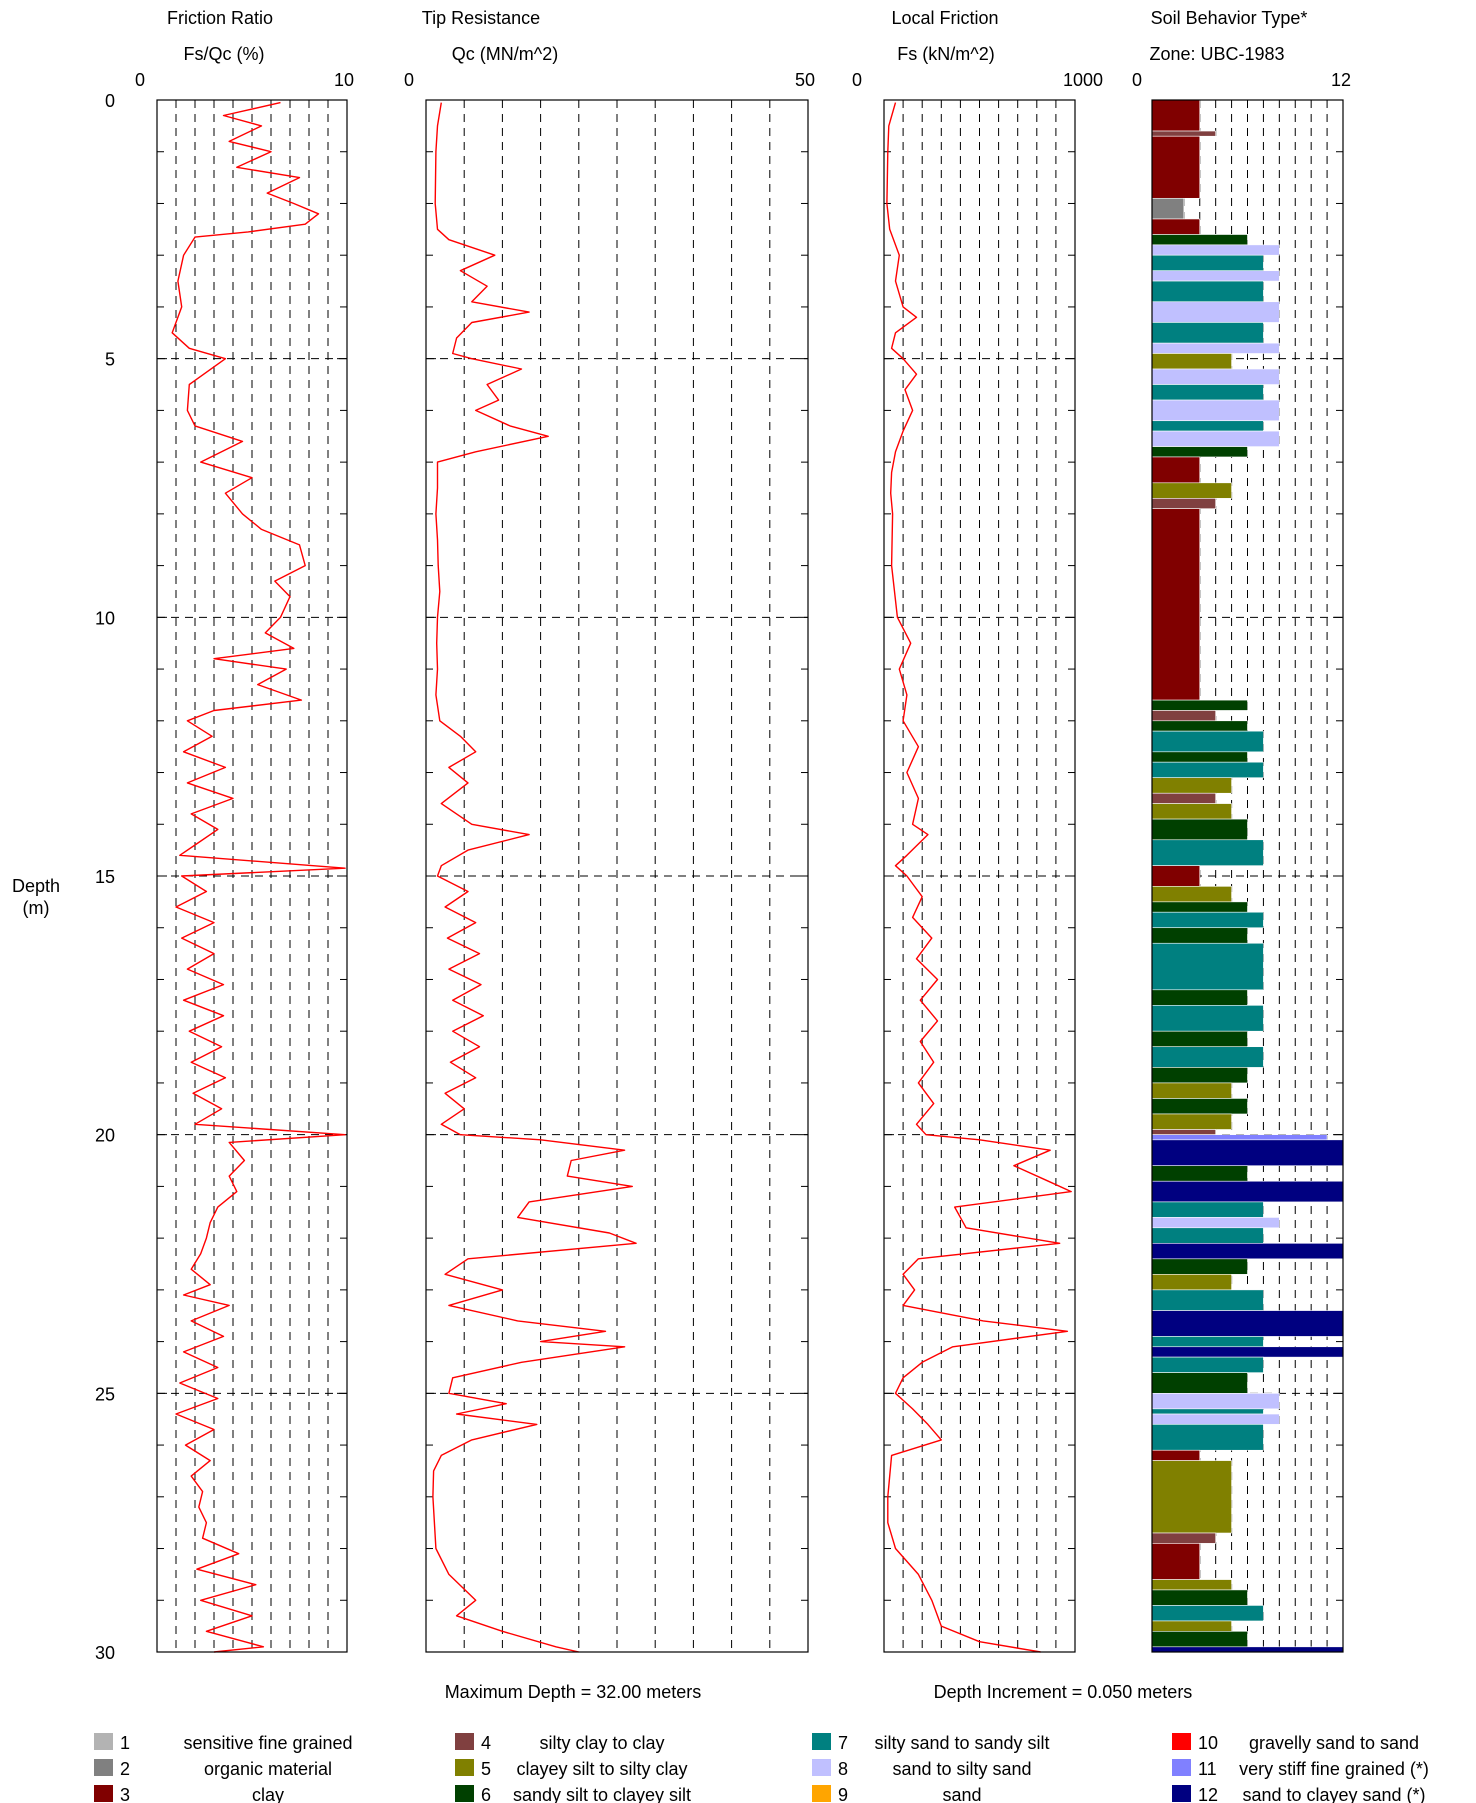 Image resolution: width=1476 pixels, height=1803 pixels. Describe the element at coordinates (223, 1743) in the screenshot. I see `legend-item: 1 sensitive fine grained` at that location.